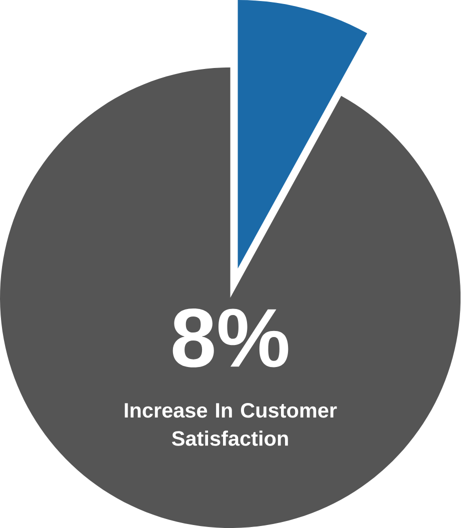 The width and height of the screenshot is (461, 528). What do you see at coordinates (231, 424) in the screenshot?
I see `text: Increase In Customer Satisfaction` at bounding box center [231, 424].